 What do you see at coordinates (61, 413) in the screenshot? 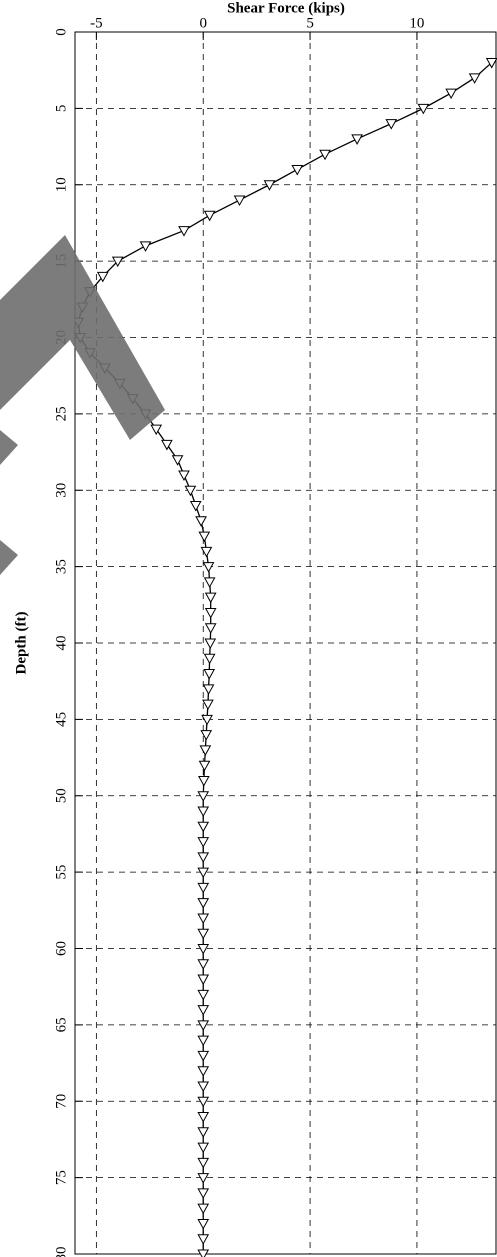
I see `y-tick-label: 25` at bounding box center [61, 413].